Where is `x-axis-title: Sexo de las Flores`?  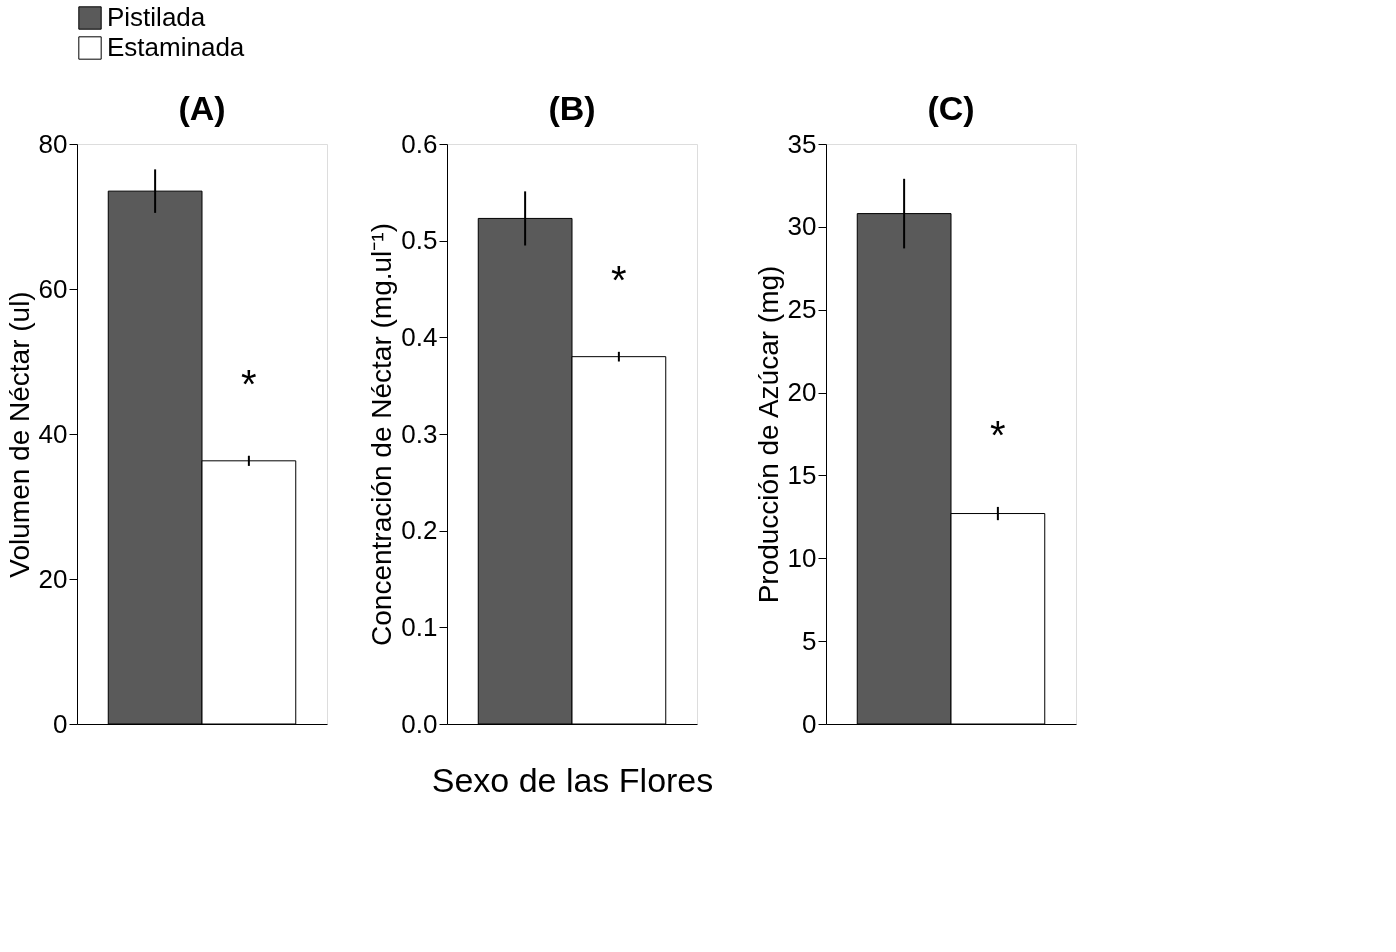
x-axis-title: Sexo de las Flores is located at coordinates (572, 779).